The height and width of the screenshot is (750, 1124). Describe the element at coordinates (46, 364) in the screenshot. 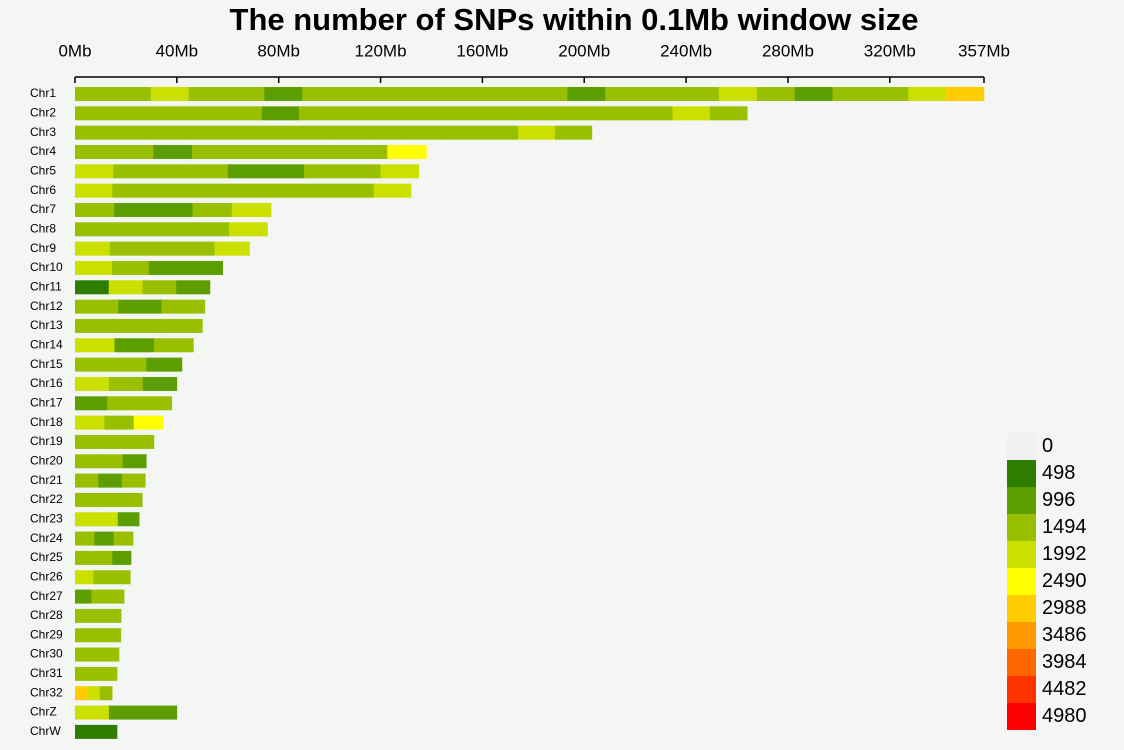

I see `chromosome-label: Chr15` at that location.